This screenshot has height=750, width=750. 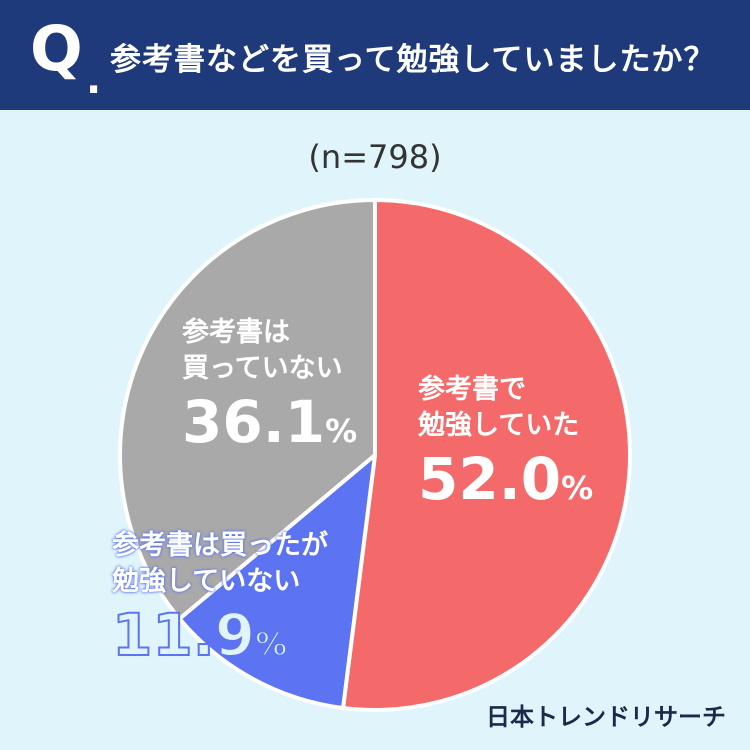 What do you see at coordinates (206, 581) in the screenshot?
I see `slice-label-line: 勉強していない` at bounding box center [206, 581].